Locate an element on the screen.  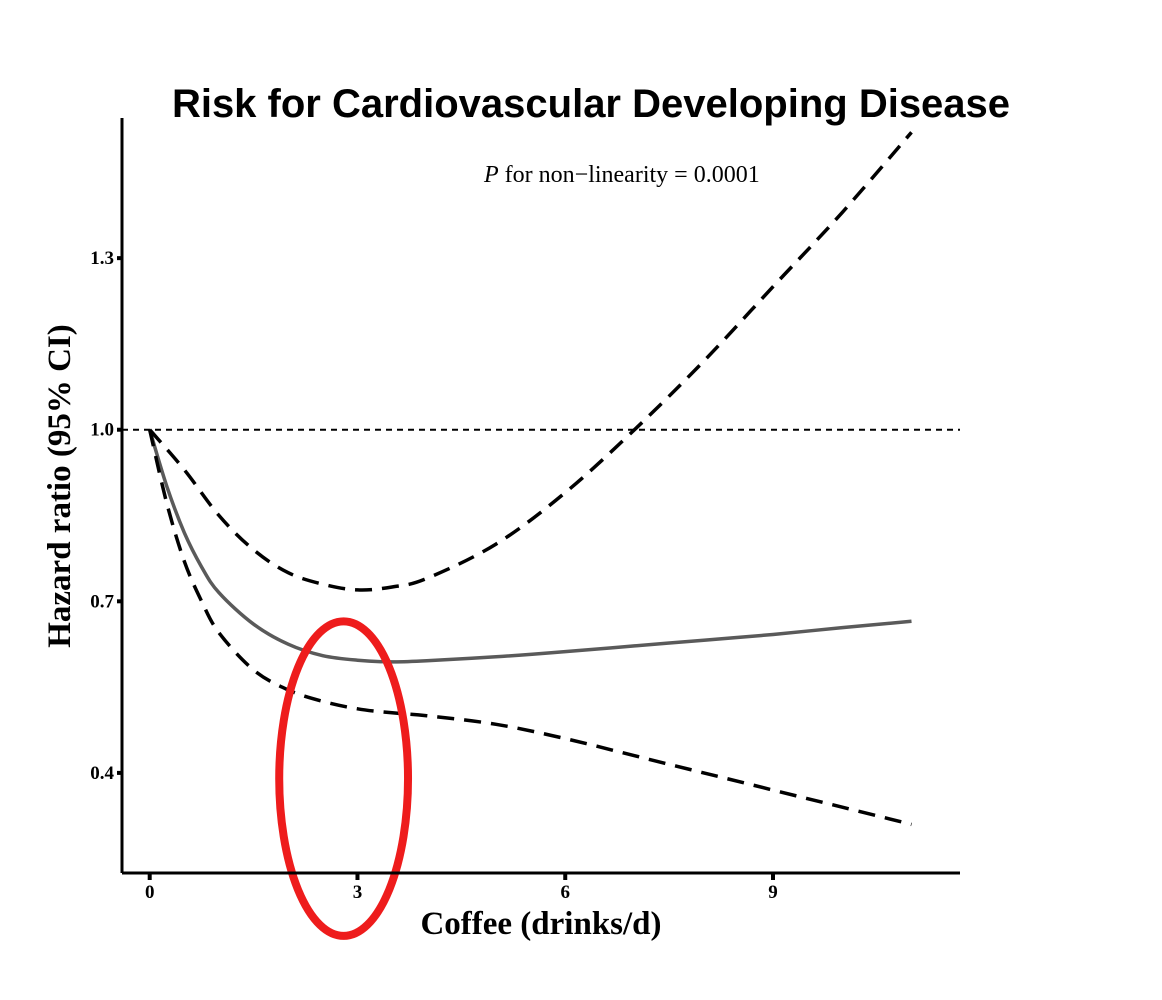
y-tick-label: 0.4 is located at coordinates (102, 773).